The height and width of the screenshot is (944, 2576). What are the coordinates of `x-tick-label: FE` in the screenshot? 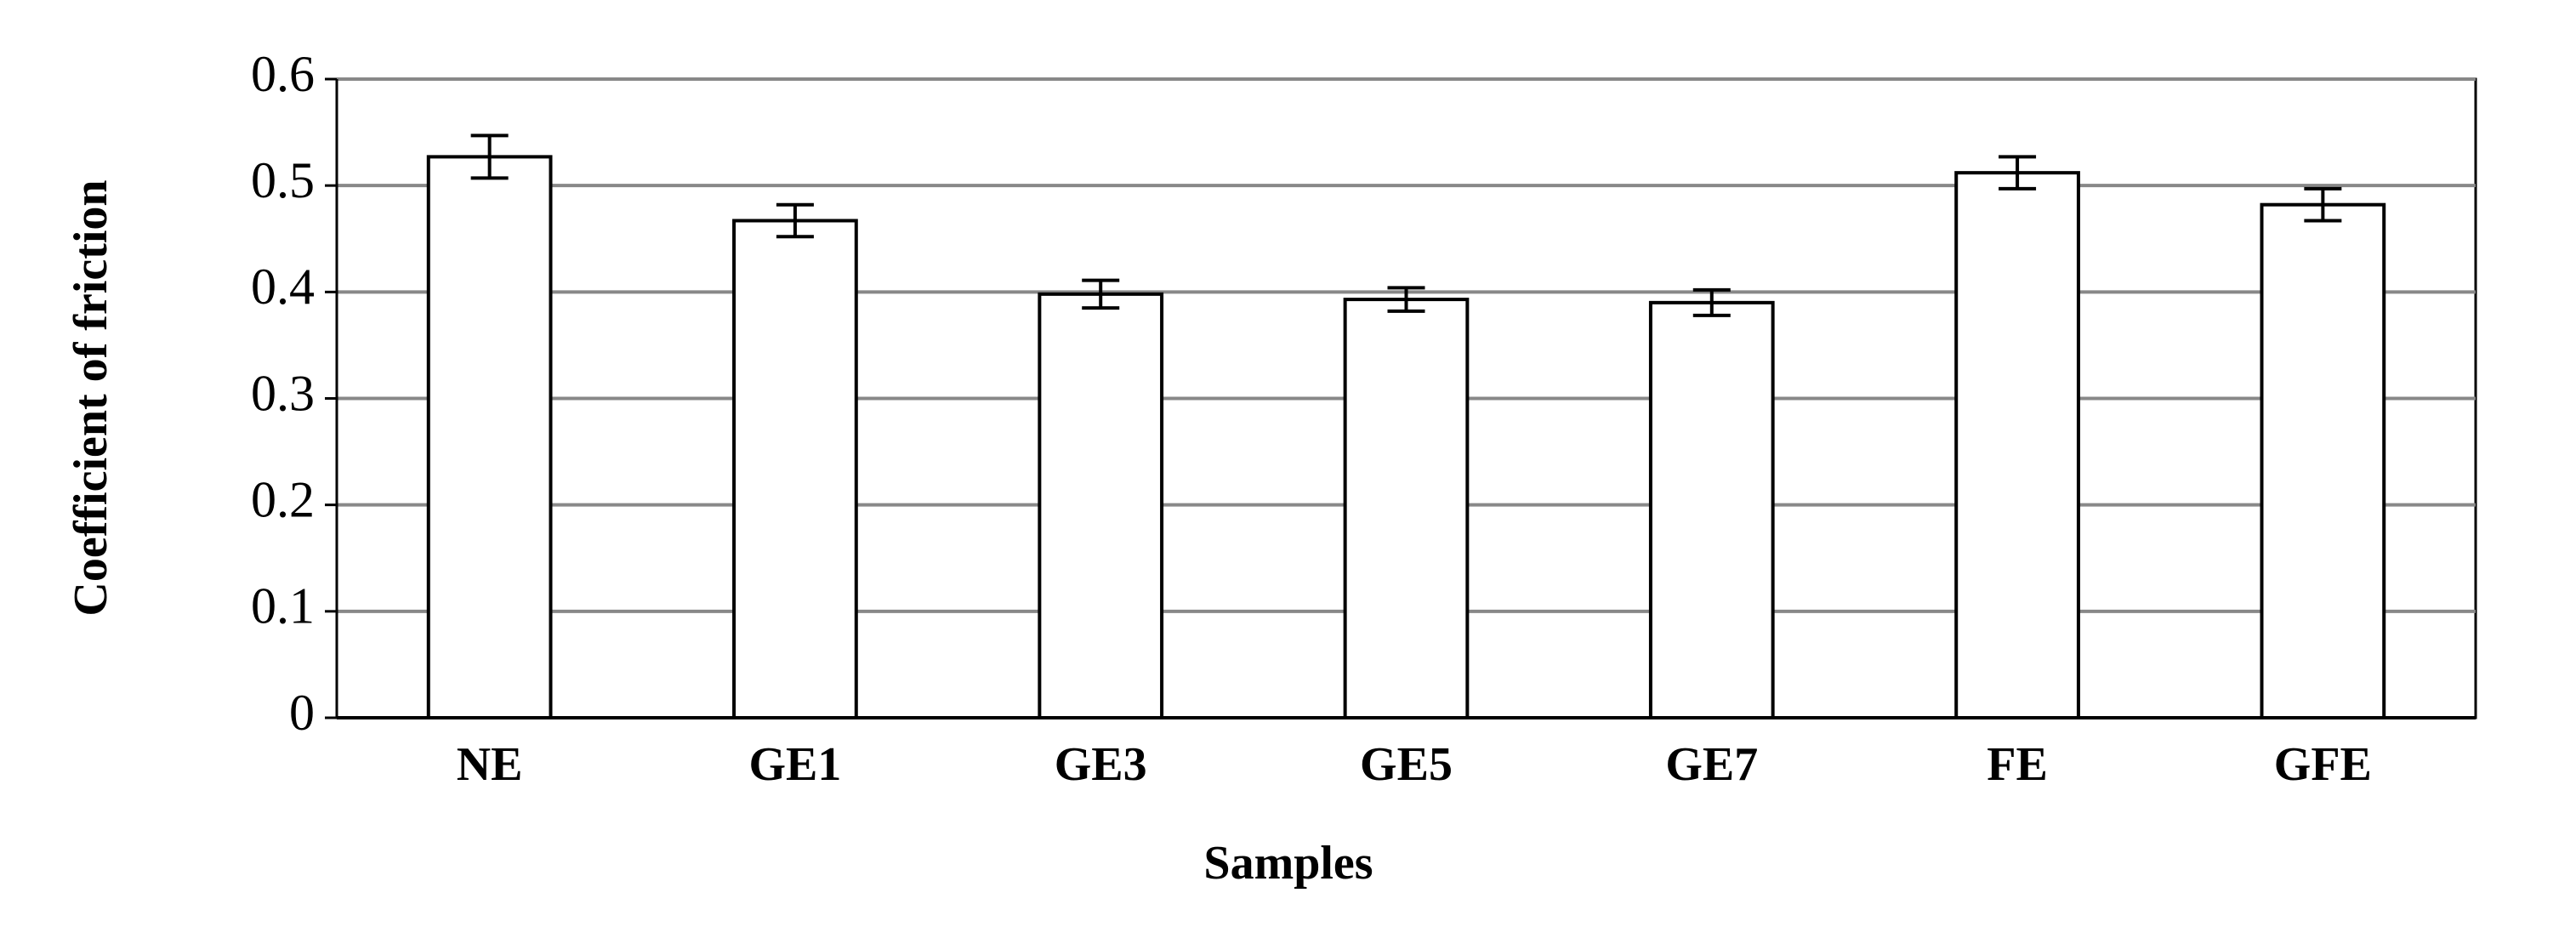 It's located at (2017, 764).